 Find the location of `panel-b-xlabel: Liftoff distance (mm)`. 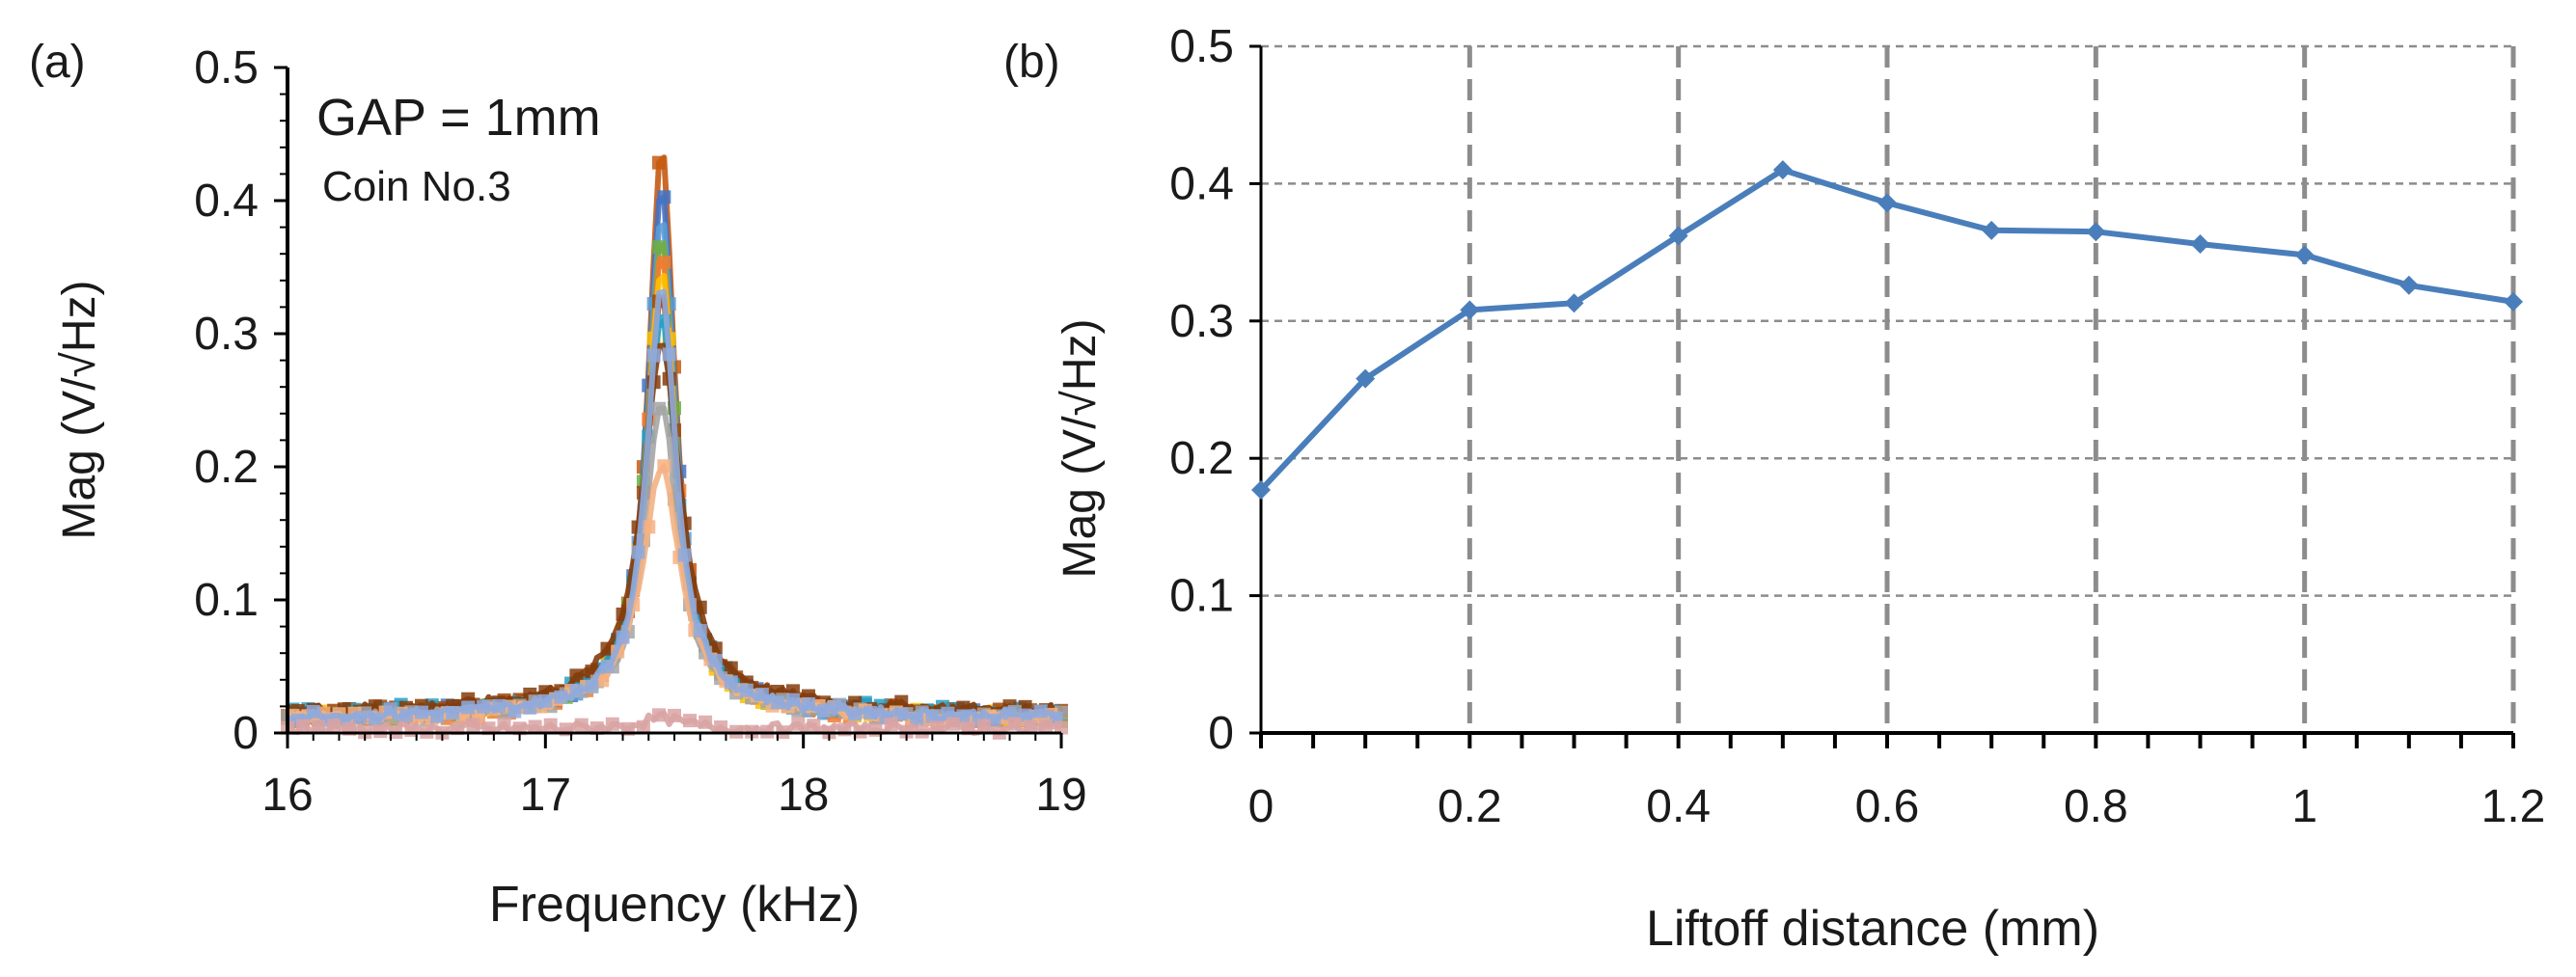

panel-b-xlabel: Liftoff distance (mm) is located at coordinates (1873, 929).